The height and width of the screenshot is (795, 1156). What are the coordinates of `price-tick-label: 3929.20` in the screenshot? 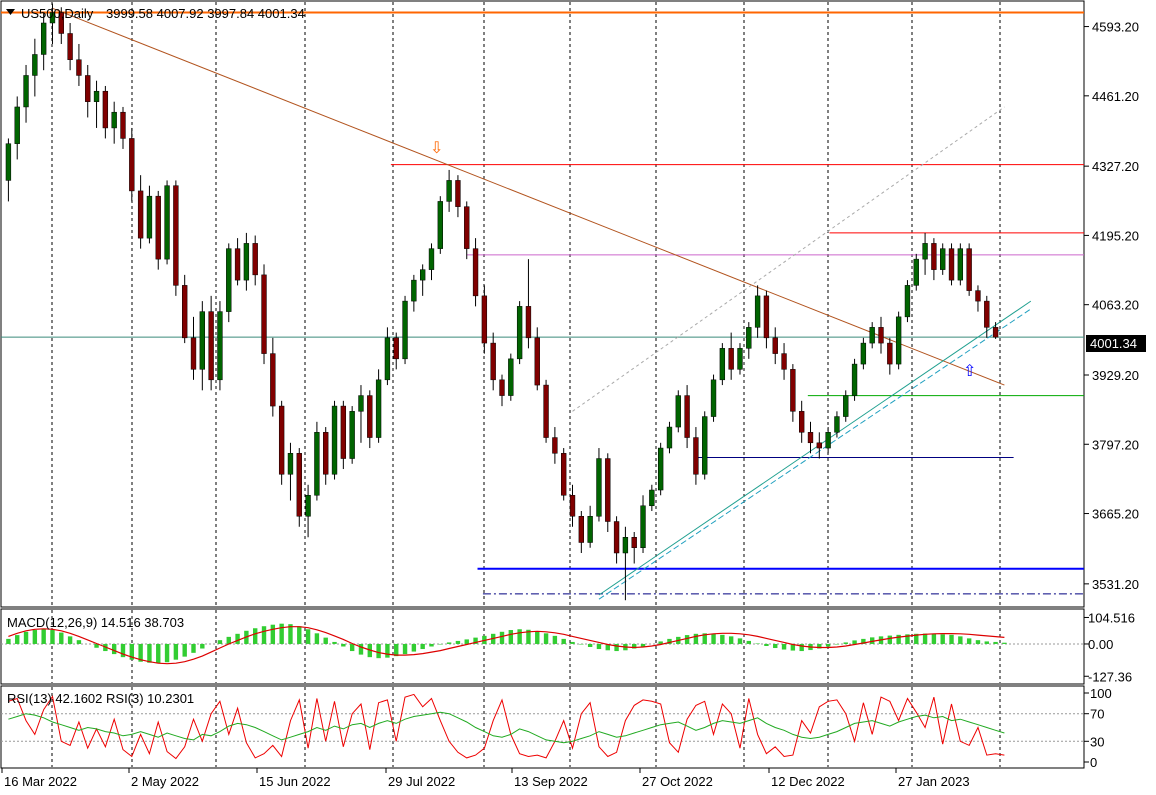 It's located at (1115, 375).